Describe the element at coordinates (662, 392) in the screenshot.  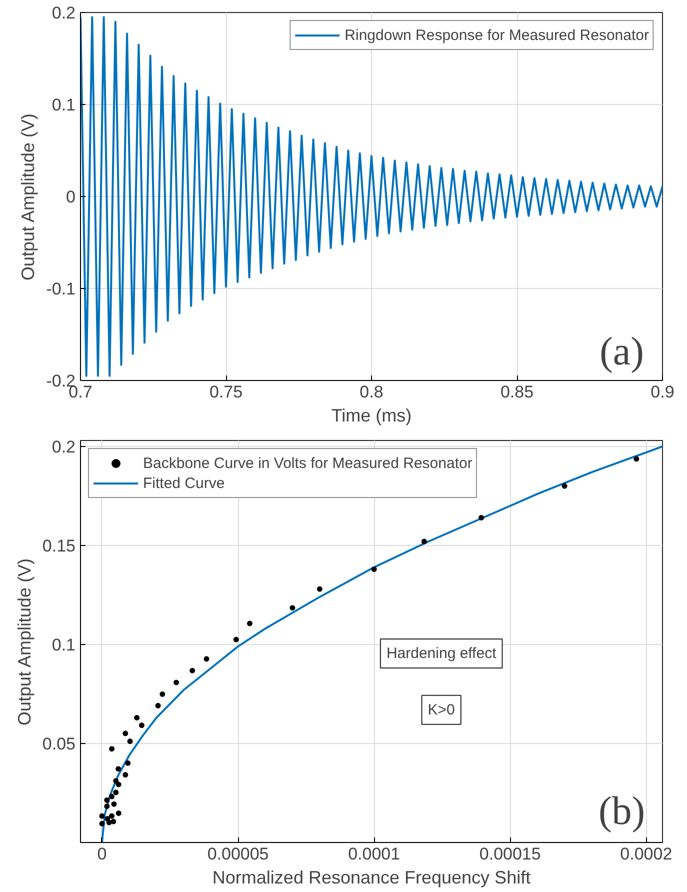
I see `x-tick-label: 0.9` at that location.